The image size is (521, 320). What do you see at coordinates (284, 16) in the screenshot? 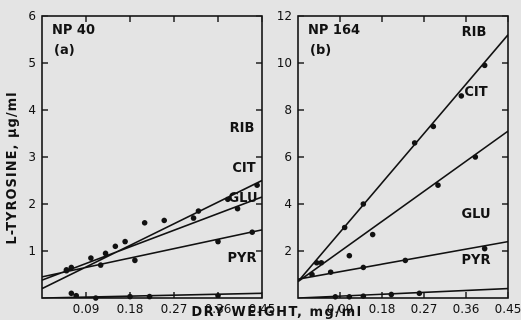
I see `y-tick-label-b: 12` at bounding box center [284, 16].